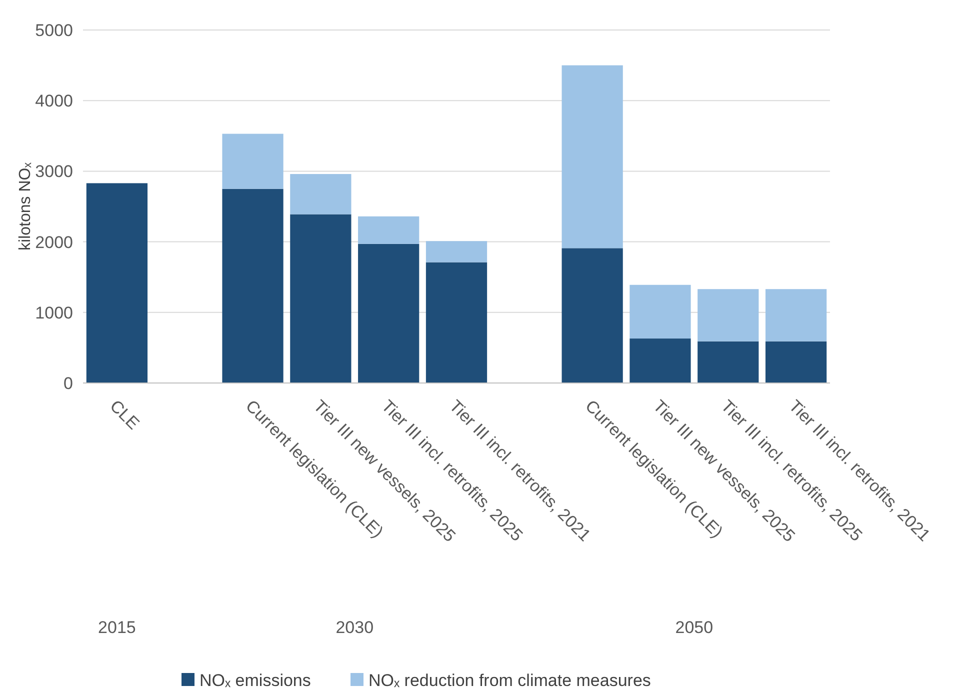 This screenshot has height=694, width=963. What do you see at coordinates (255, 680) in the screenshot?
I see `legend-label: NOₓ emissions` at bounding box center [255, 680].